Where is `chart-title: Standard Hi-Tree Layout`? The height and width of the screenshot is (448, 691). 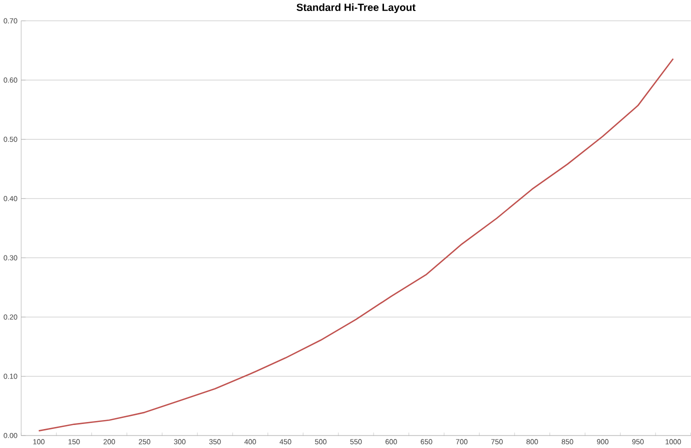
chart-title: Standard Hi-Tree Layout is located at coordinates (356, 9).